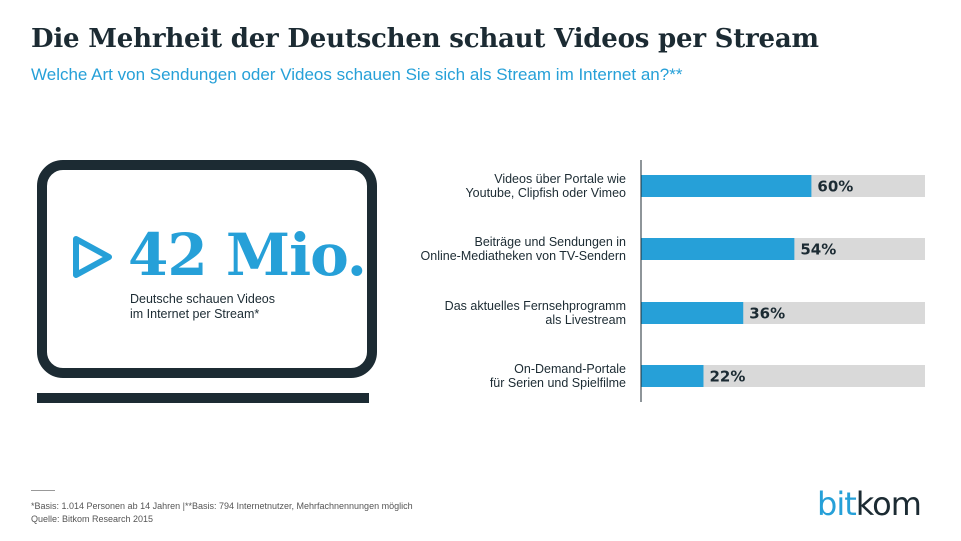 The image size is (961, 541). What do you see at coordinates (203, 299) in the screenshot?
I see `highlight-caption-line: Deutsche schauen Videos` at bounding box center [203, 299].